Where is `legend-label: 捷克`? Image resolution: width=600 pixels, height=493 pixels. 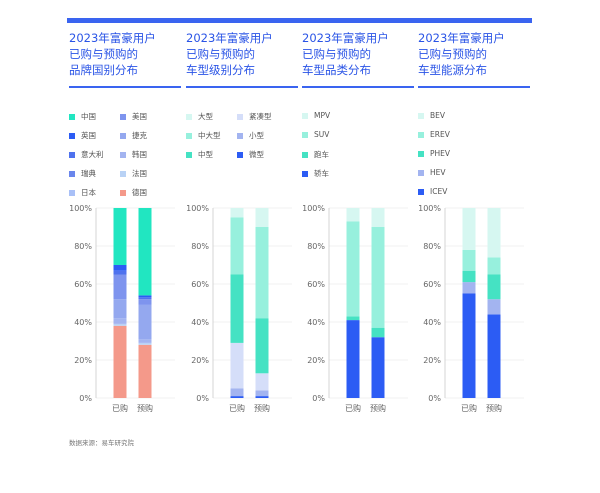
legend-label: 捷克 is located at coordinates (139, 135).